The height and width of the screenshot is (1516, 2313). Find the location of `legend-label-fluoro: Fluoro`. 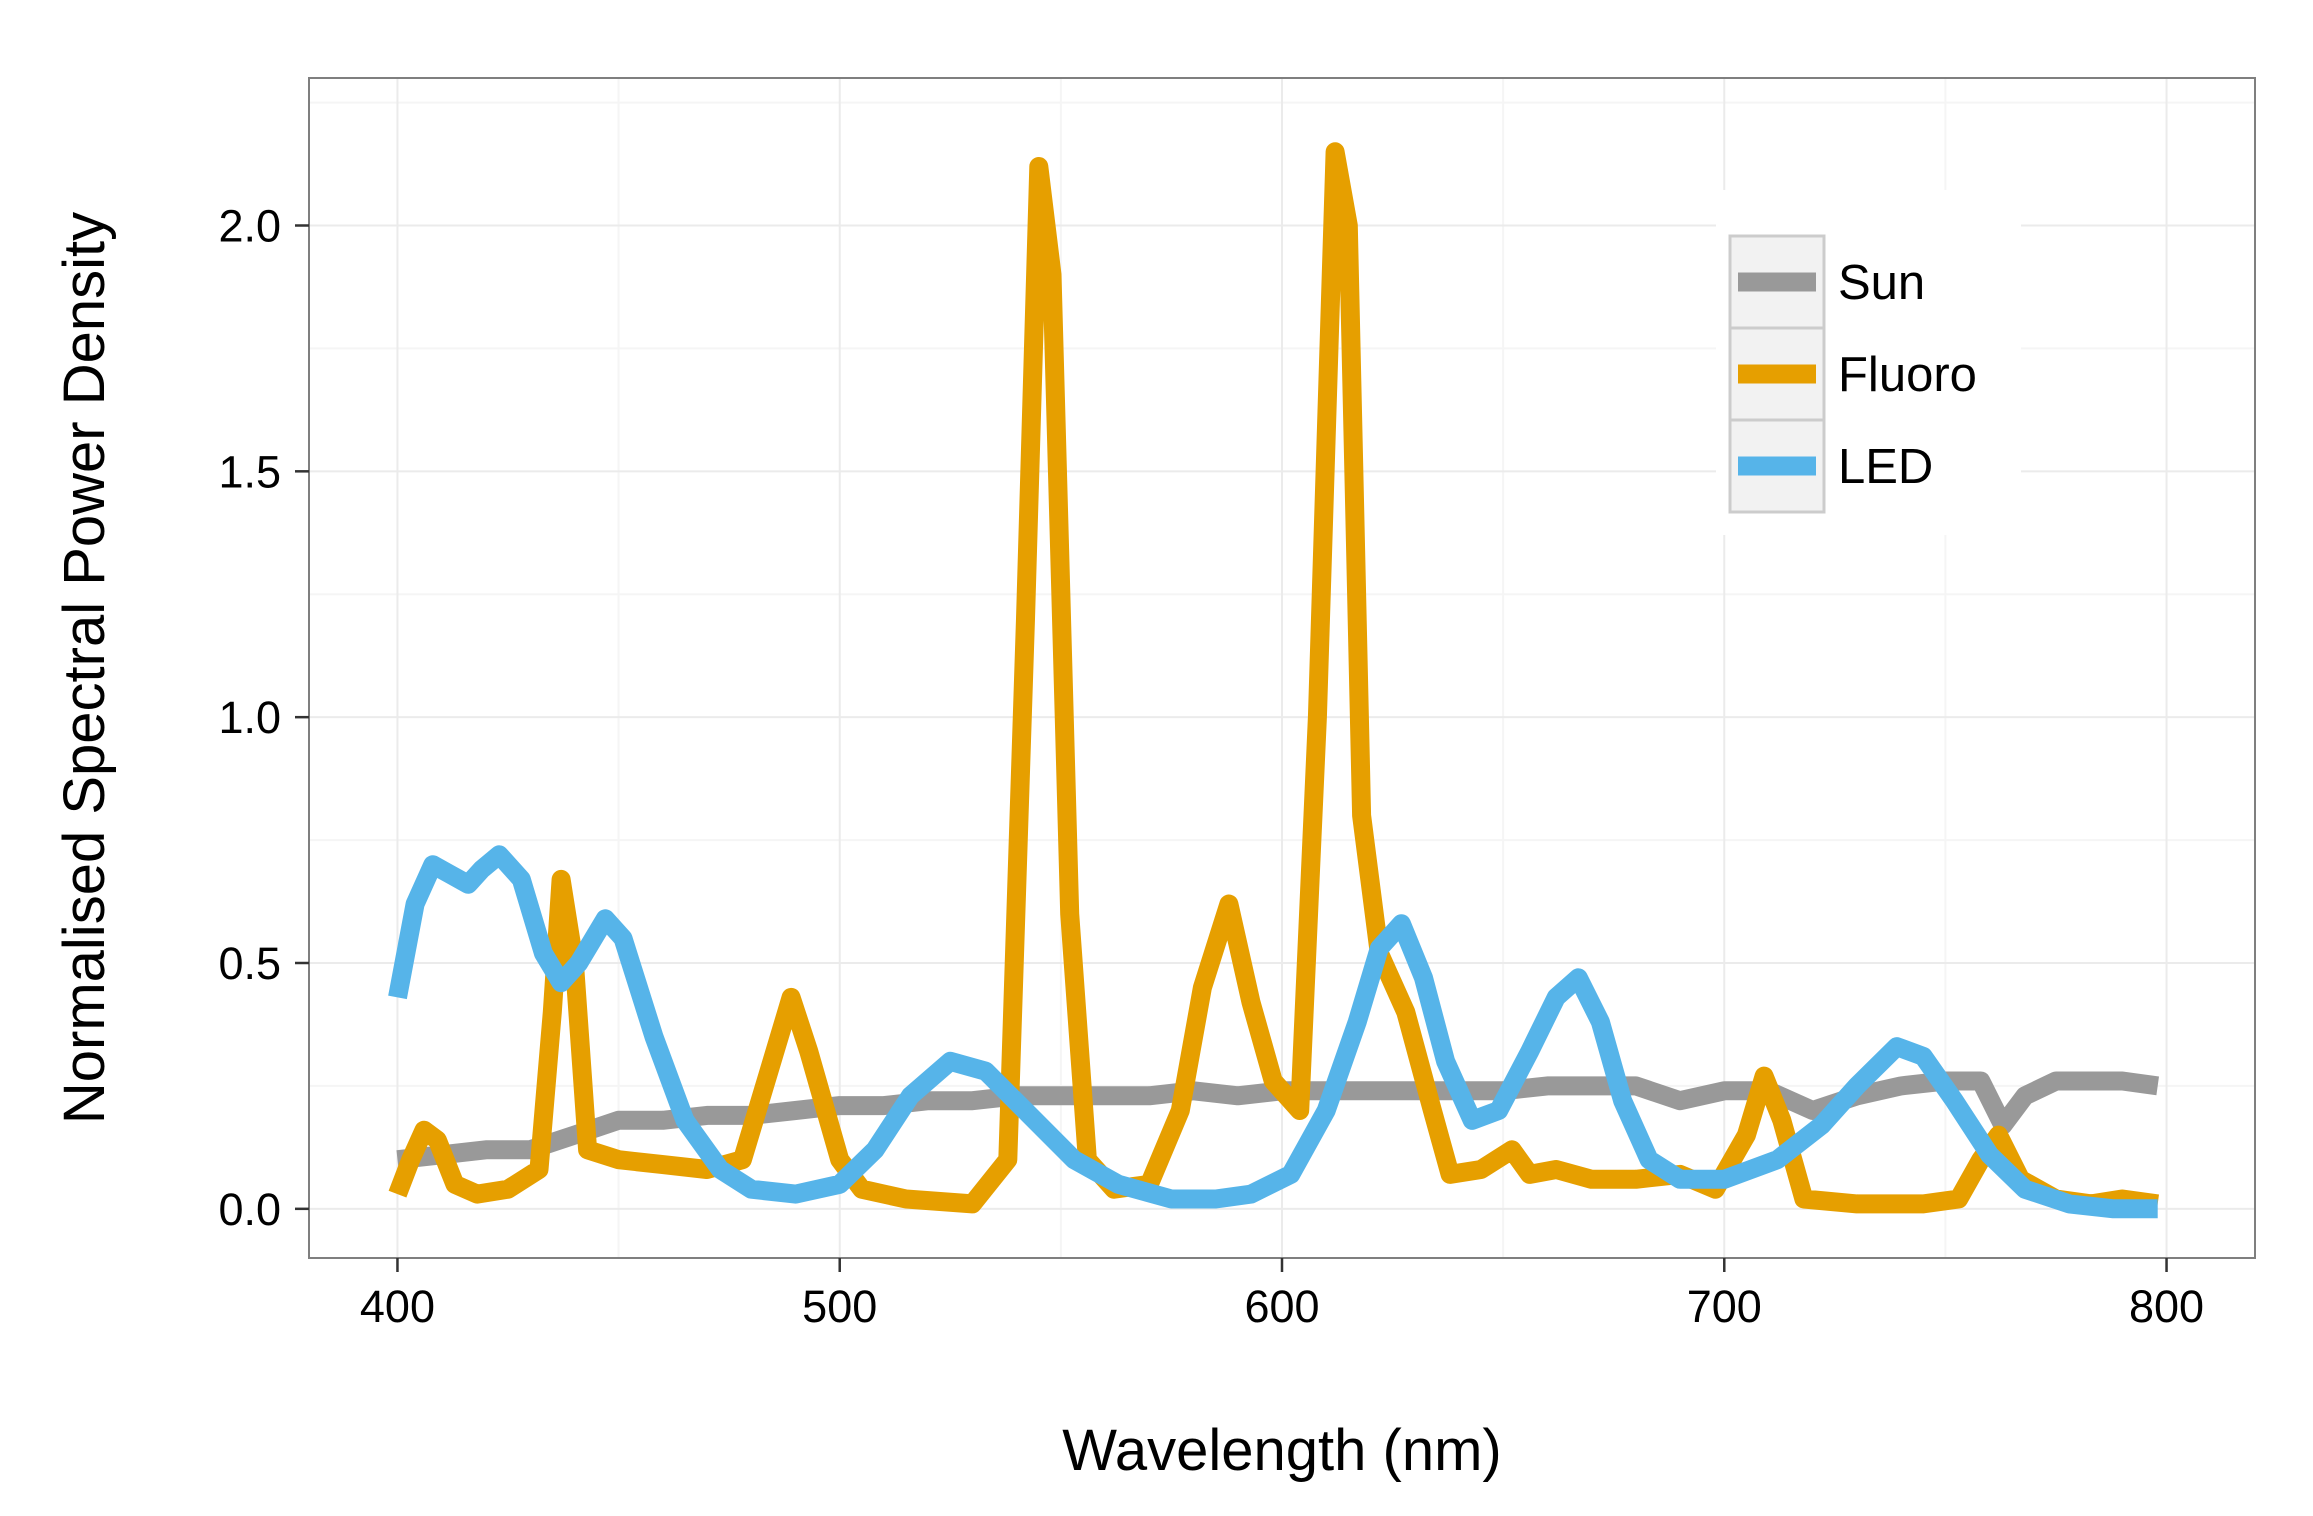

legend-label-fluoro: Fluoro is located at coordinates (1907, 375).